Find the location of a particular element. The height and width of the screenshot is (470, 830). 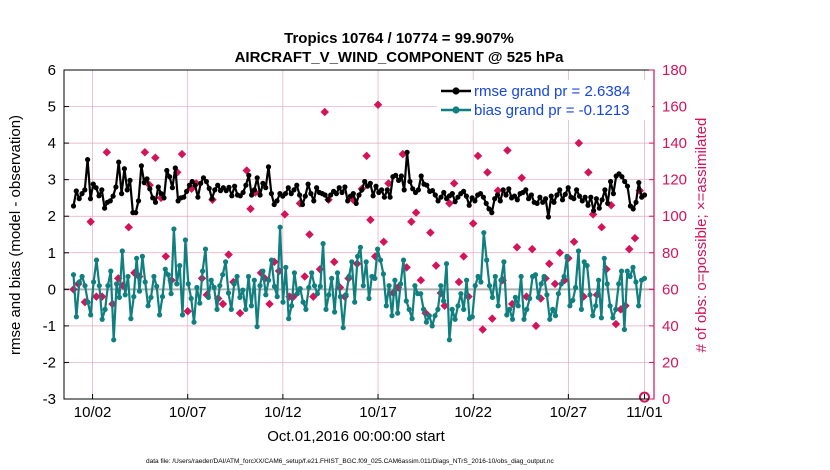

x-tick-label: 10/07 is located at coordinates (188, 412).